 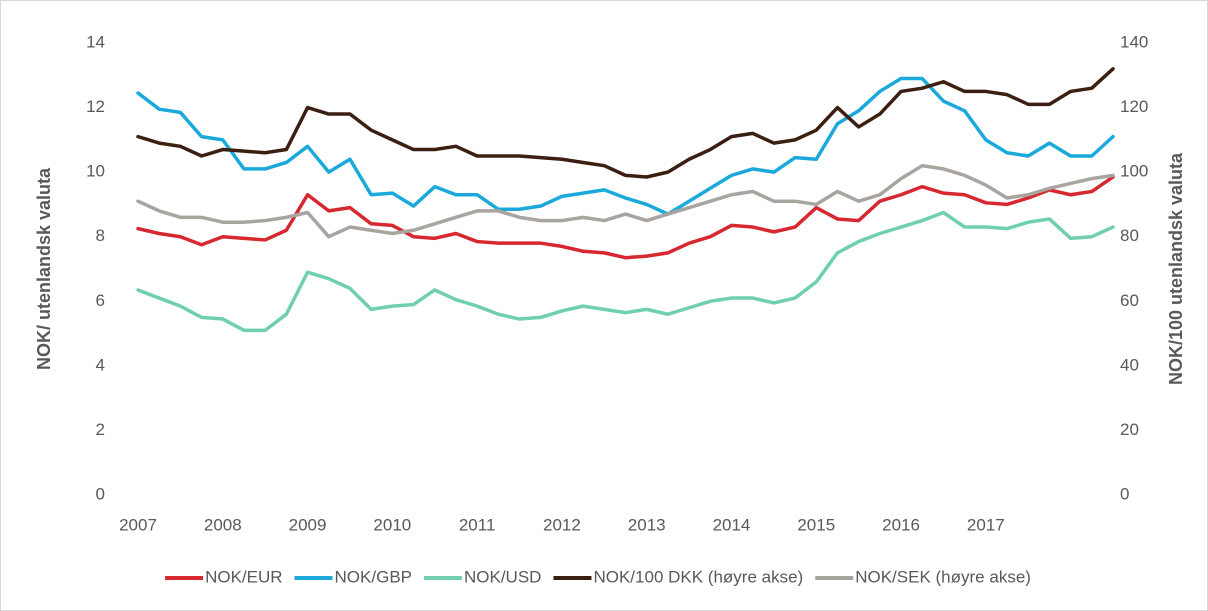 What do you see at coordinates (816, 524) in the screenshot?
I see `x-tick-label: 2015` at bounding box center [816, 524].